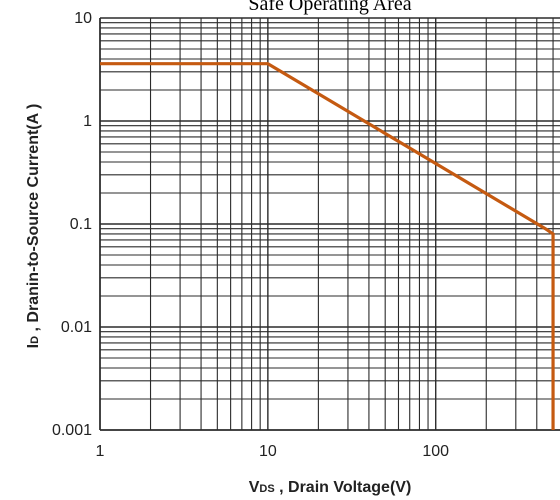 The height and width of the screenshot is (500, 560). I want to click on x-axis-label-main: V, so click(254, 487).